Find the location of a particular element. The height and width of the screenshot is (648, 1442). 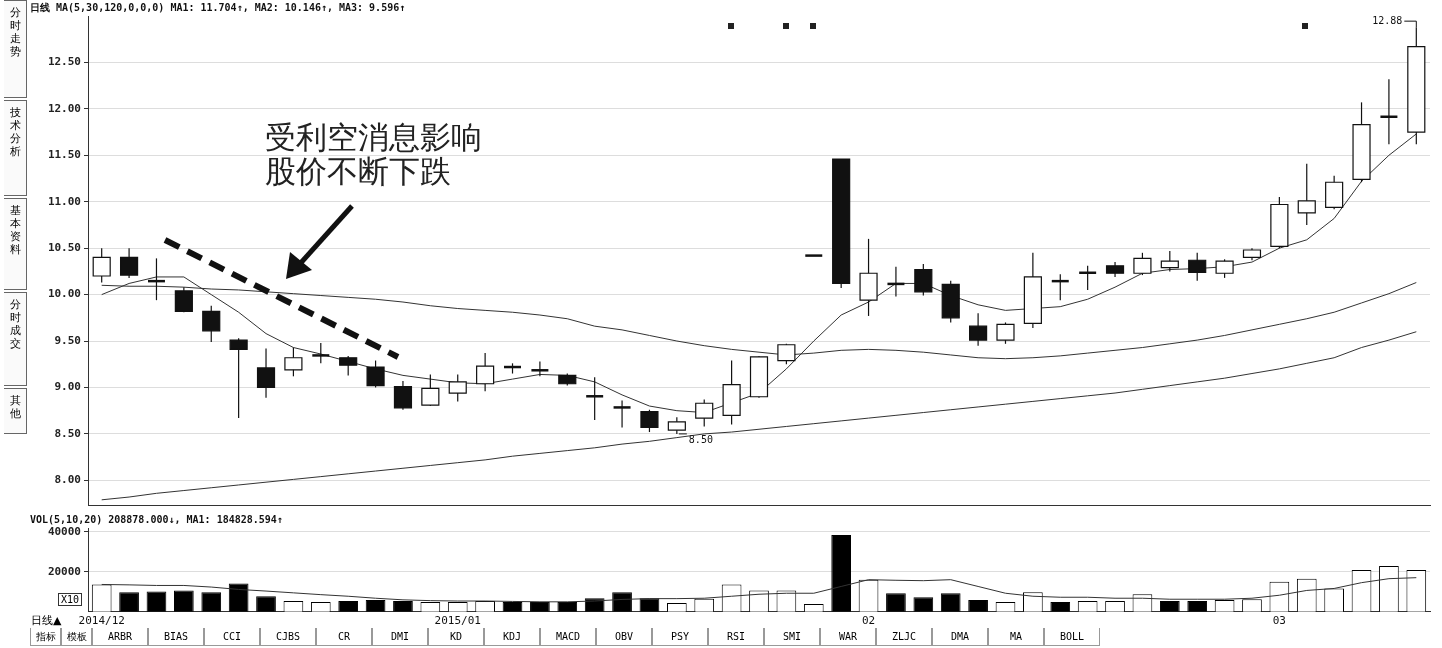

text: CCI is located at coordinates (232, 637).